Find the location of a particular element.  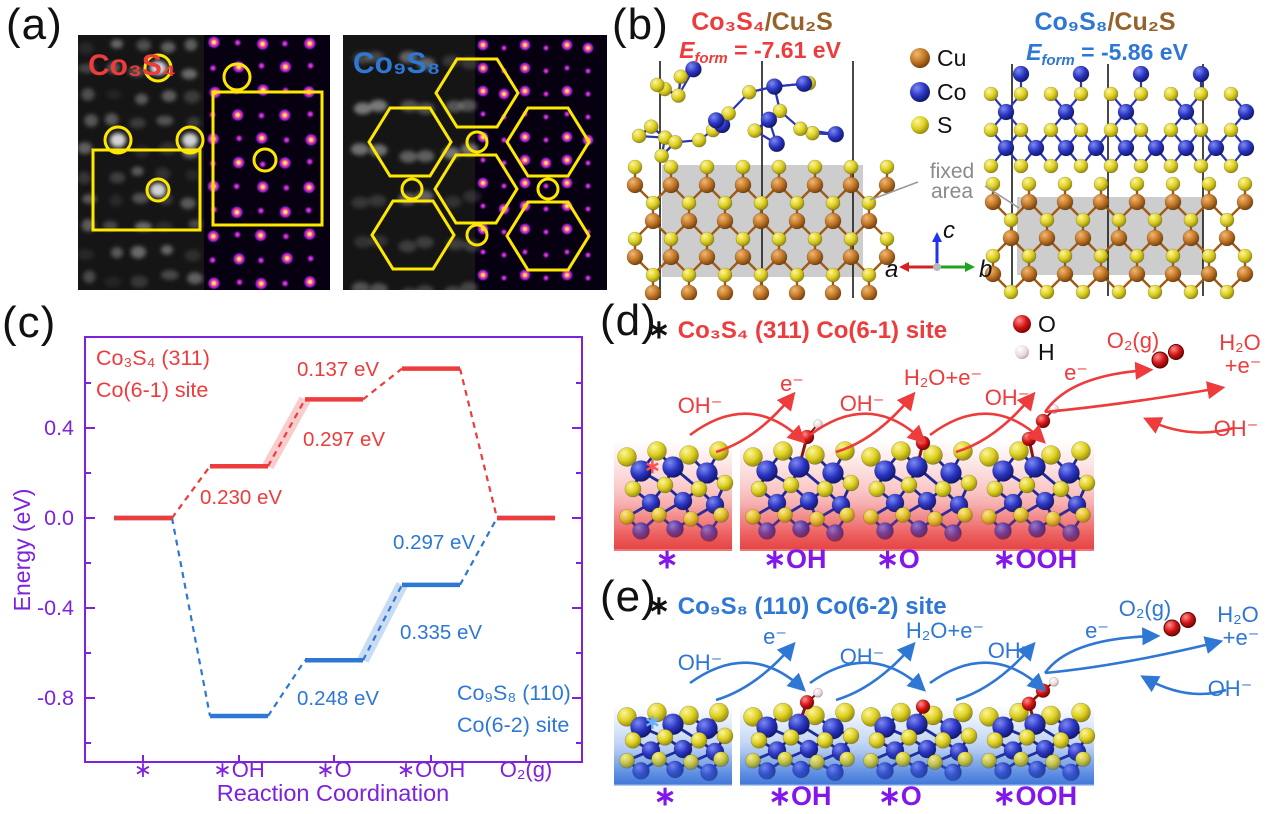

electron-out-label: e⁻ is located at coordinates (775, 636).